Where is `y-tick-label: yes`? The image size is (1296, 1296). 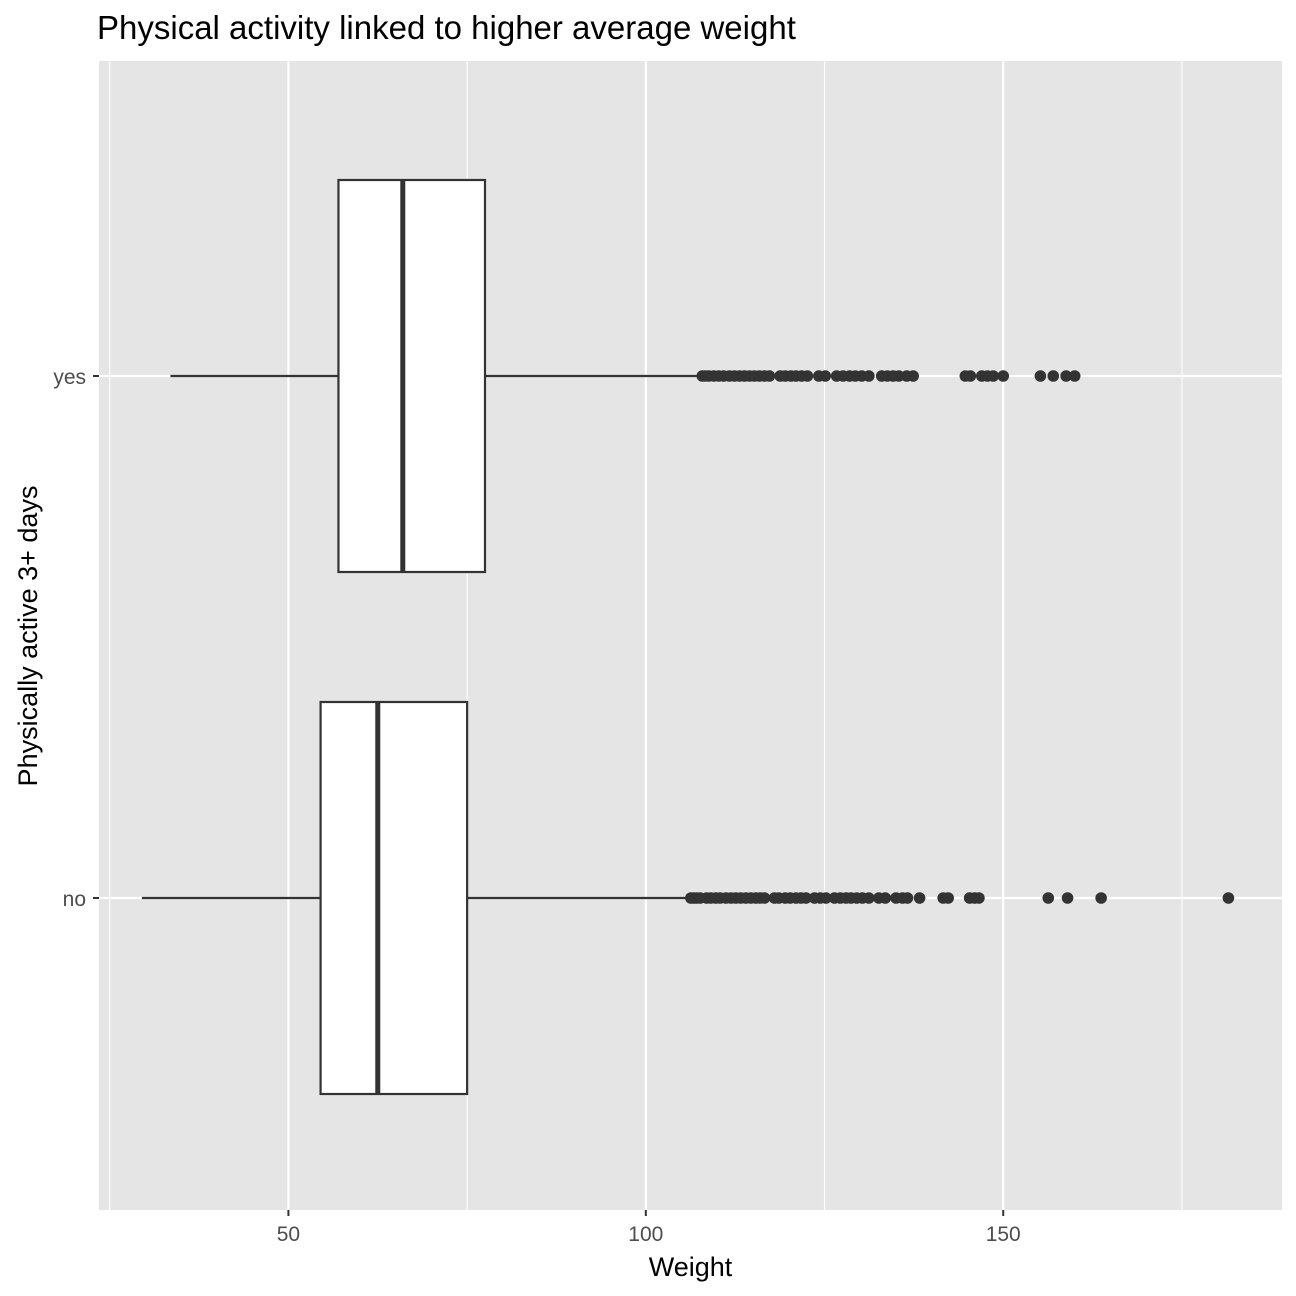
y-tick-label: yes is located at coordinates (69, 377).